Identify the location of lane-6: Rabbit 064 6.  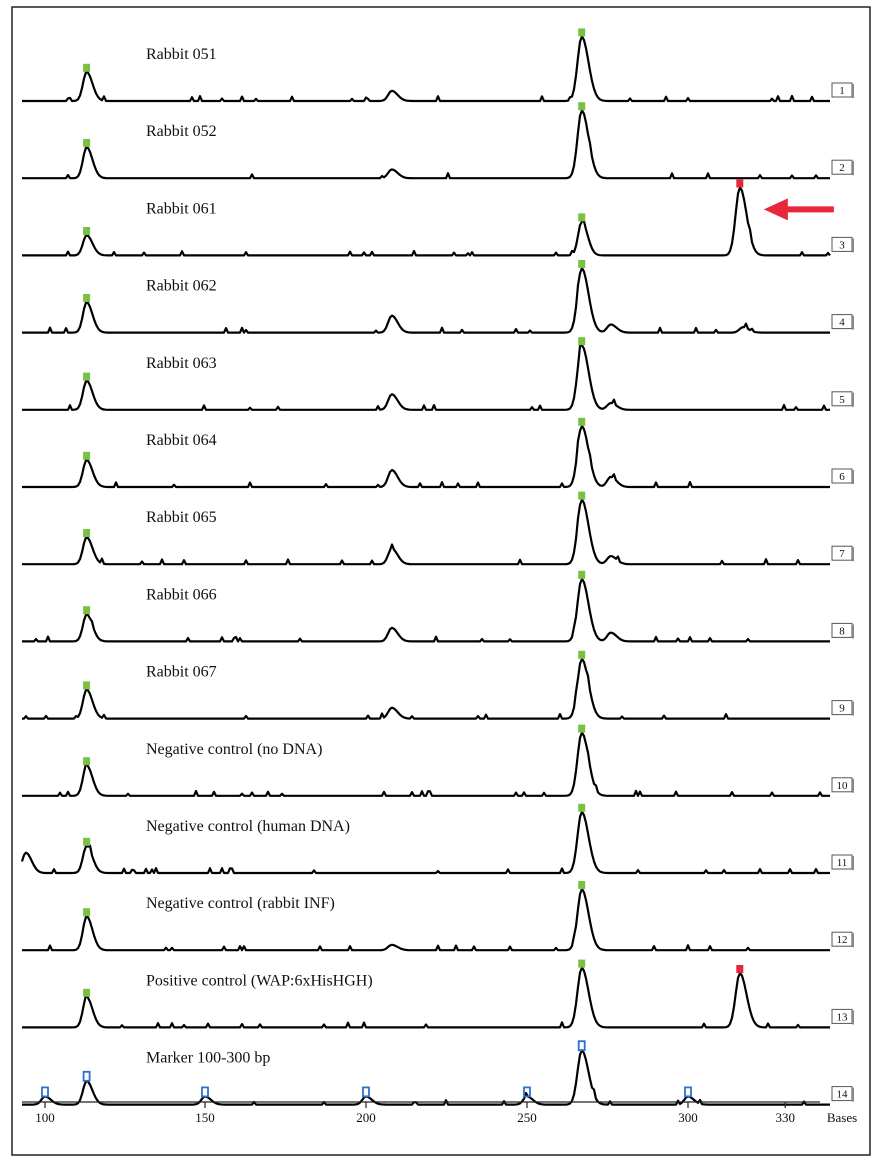
(438, 453).